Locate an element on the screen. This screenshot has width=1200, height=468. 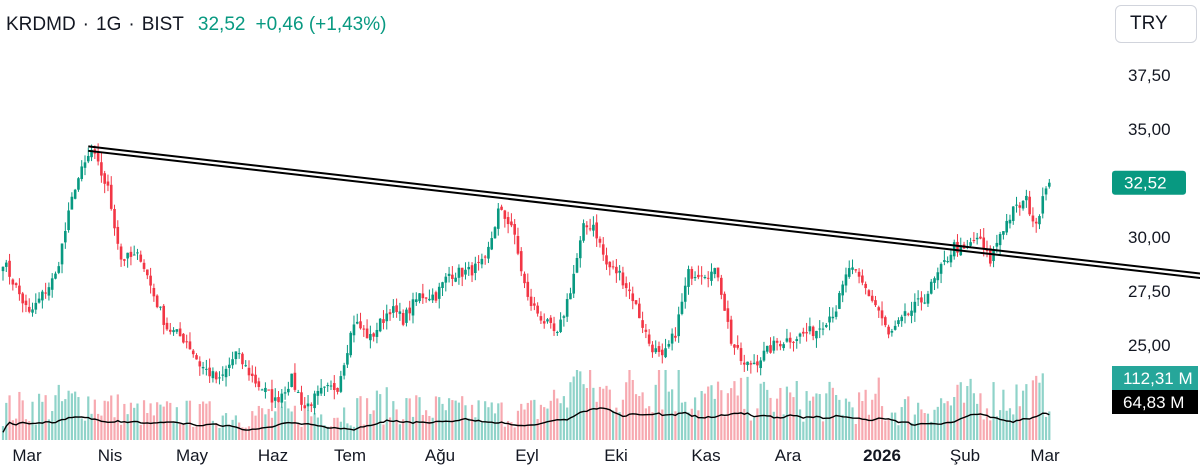
interval-label: 1G is located at coordinates (109, 24).